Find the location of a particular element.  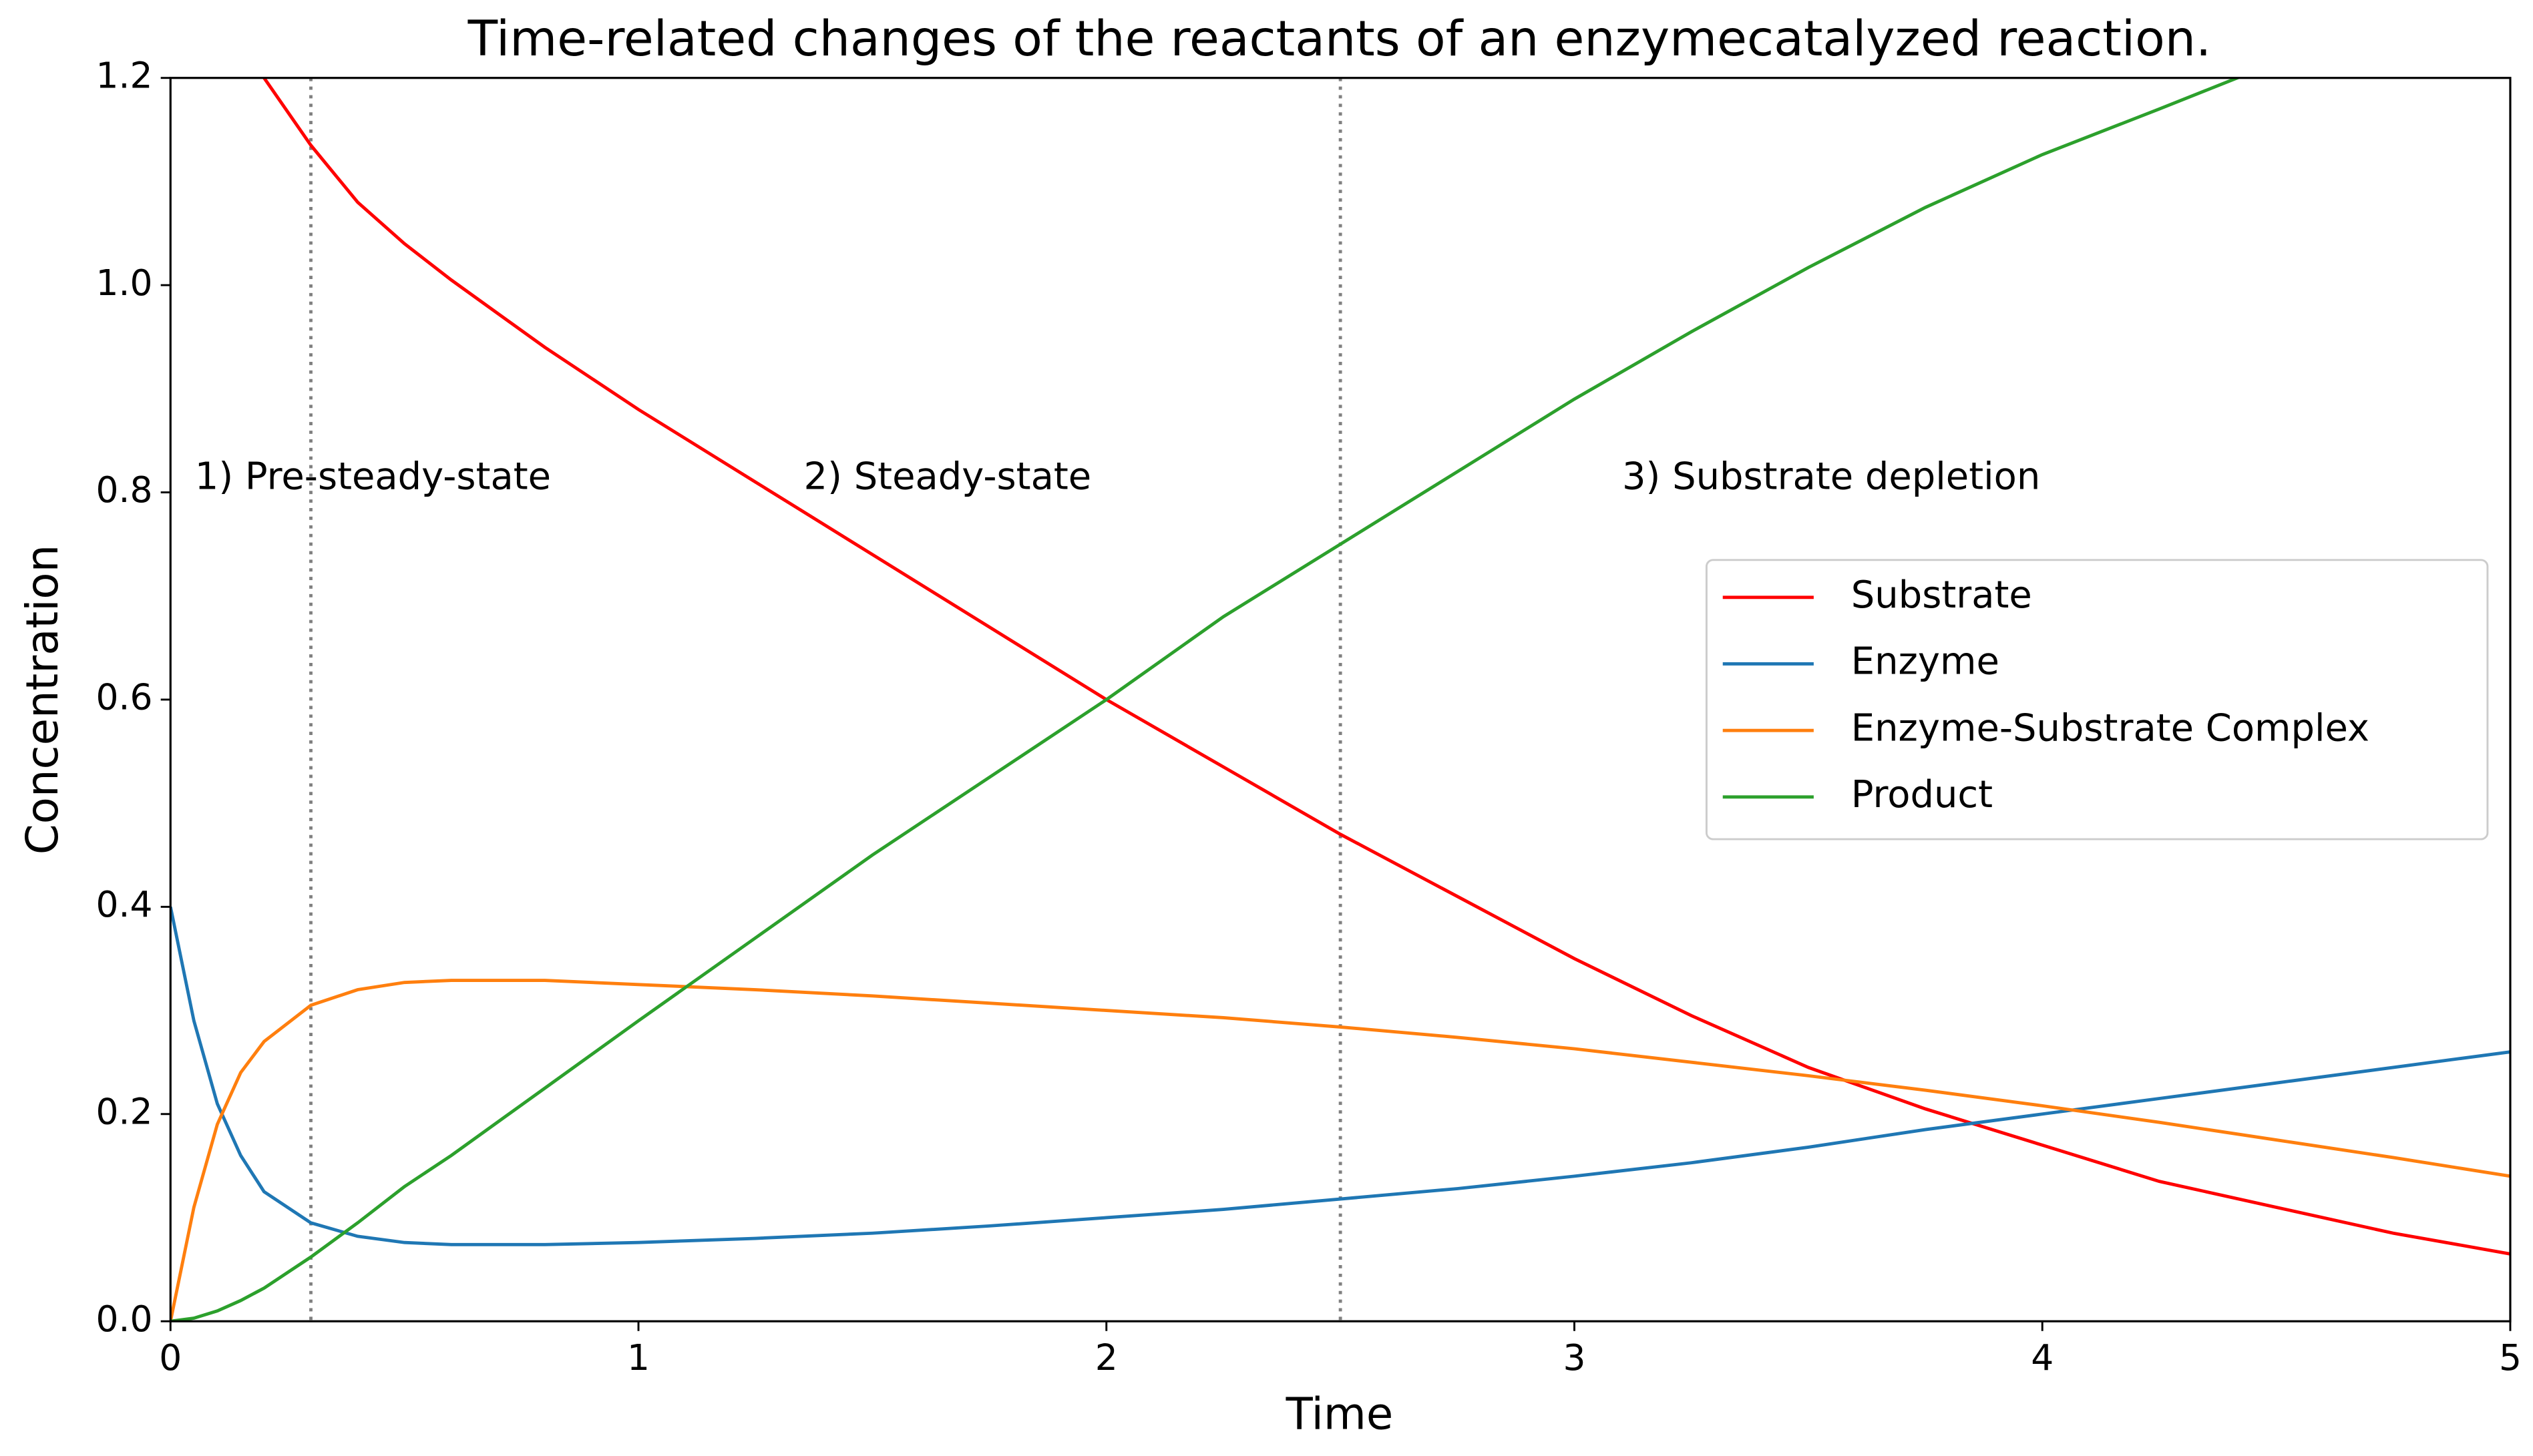

y-tick-label: 0.2 is located at coordinates (123, 1111).